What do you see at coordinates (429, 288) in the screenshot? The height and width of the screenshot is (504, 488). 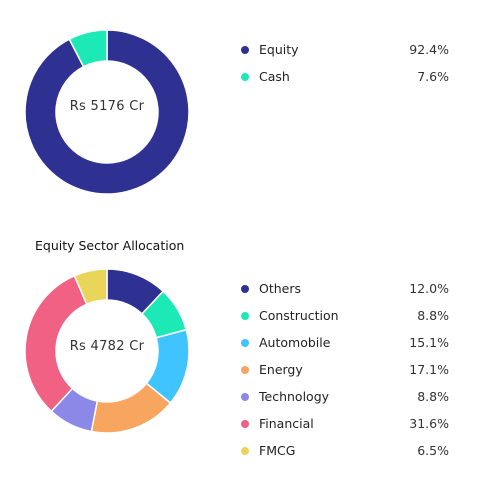 I see `legend-value: 12.0%` at bounding box center [429, 288].